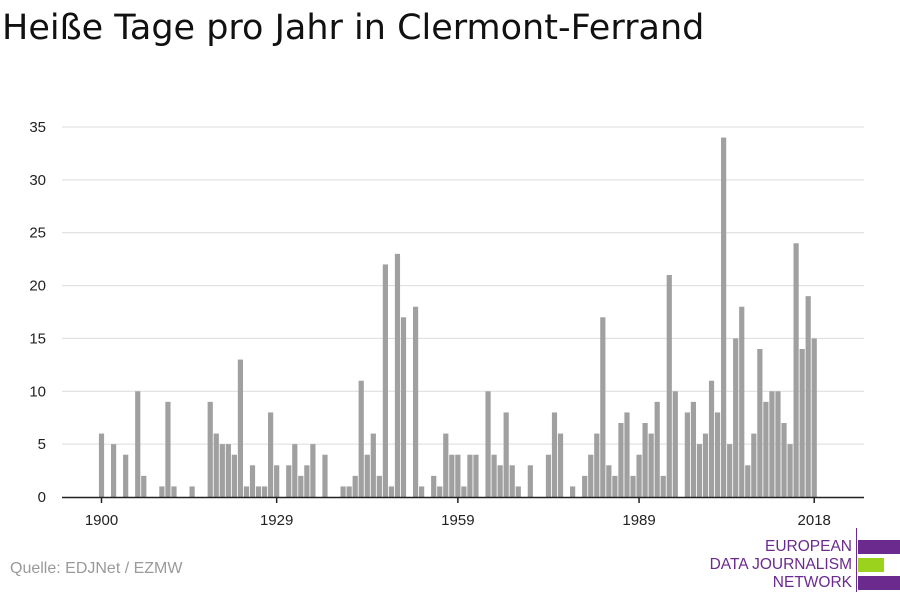 The width and height of the screenshot is (900, 600). I want to click on bar-1943, so click(361, 438).